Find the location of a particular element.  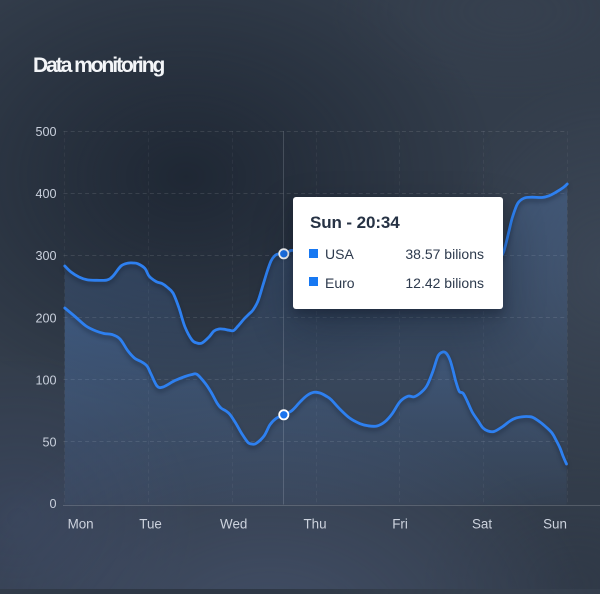

svg-text: Tue is located at coordinates (150, 524).